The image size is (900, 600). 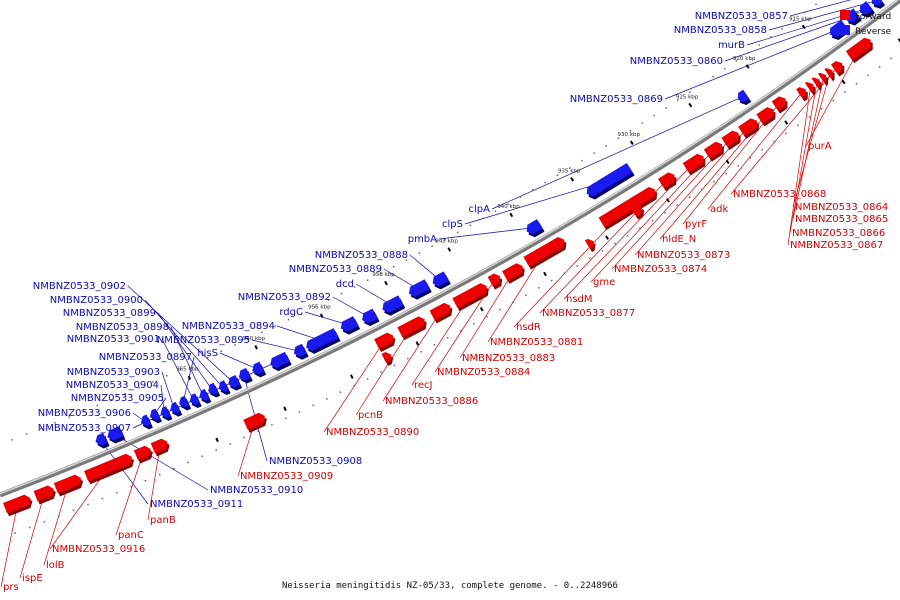 I want to click on gene-label-nmbnz0533-0890: NMBNZ0533_0890, so click(x=372, y=432).